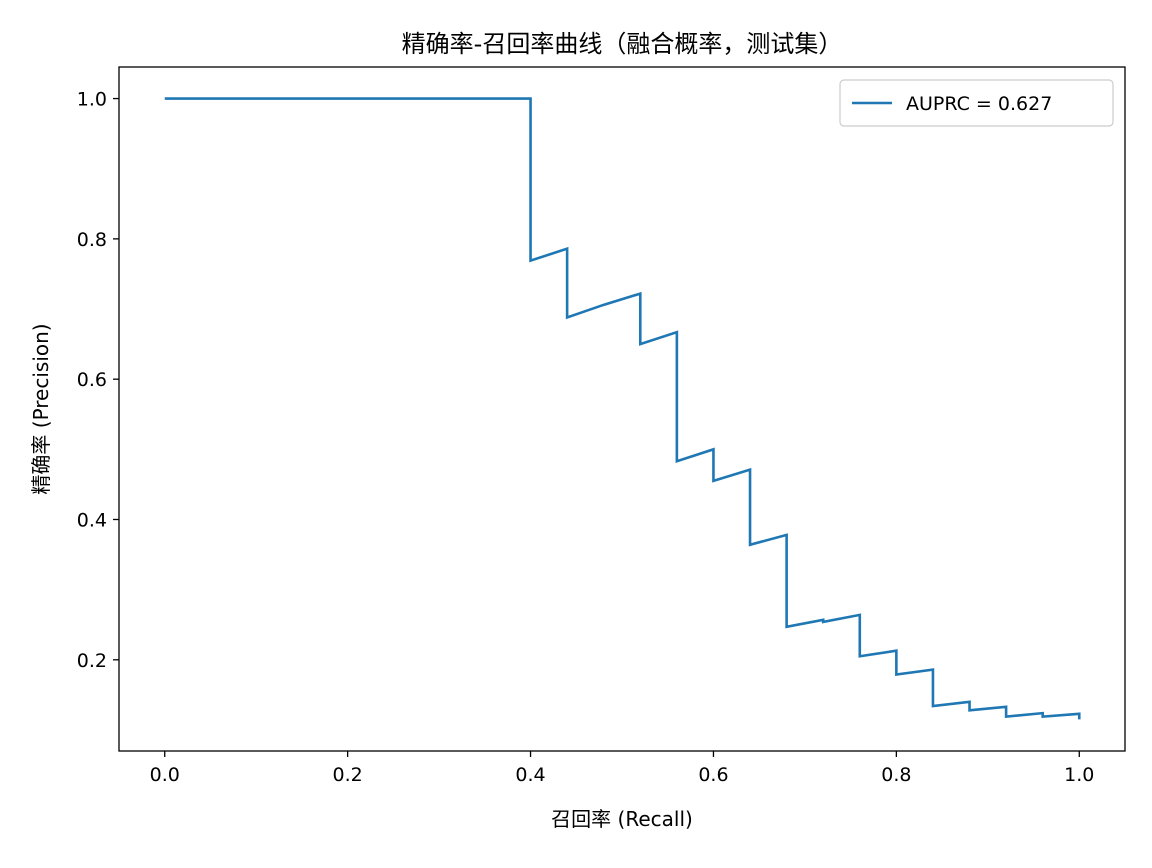  Describe the element at coordinates (622, 44) in the screenshot. I see `chart-title: 精确率-召回率曲线（融合概率，测试集）` at that location.